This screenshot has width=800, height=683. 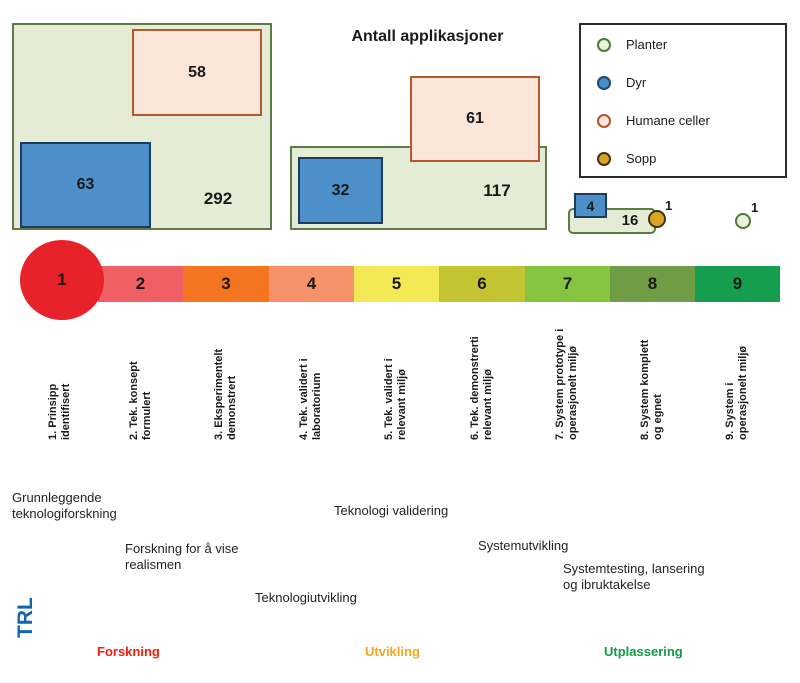 I want to click on trl-level-1-circle: 1, so click(x=62, y=280).